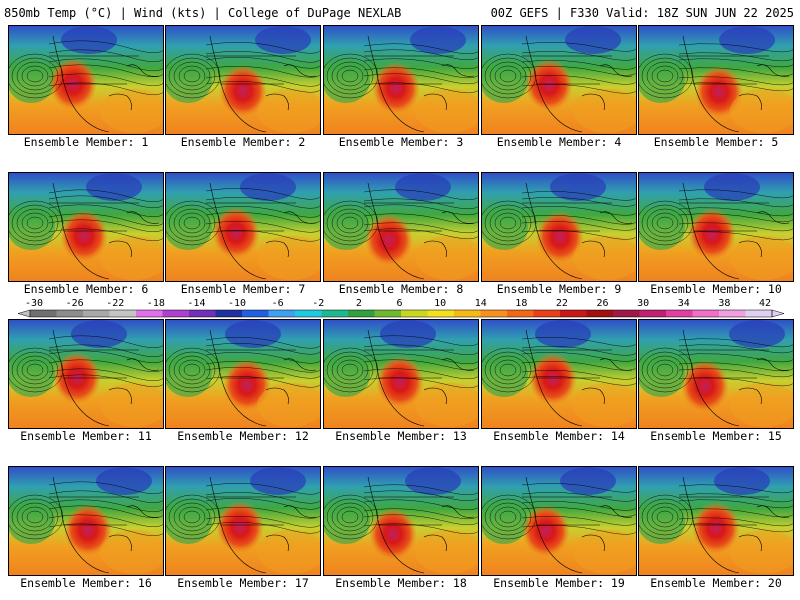 The image size is (800, 600). Describe the element at coordinates (481, 303) in the screenshot. I see `colorbar-tick-label: 14` at that location.